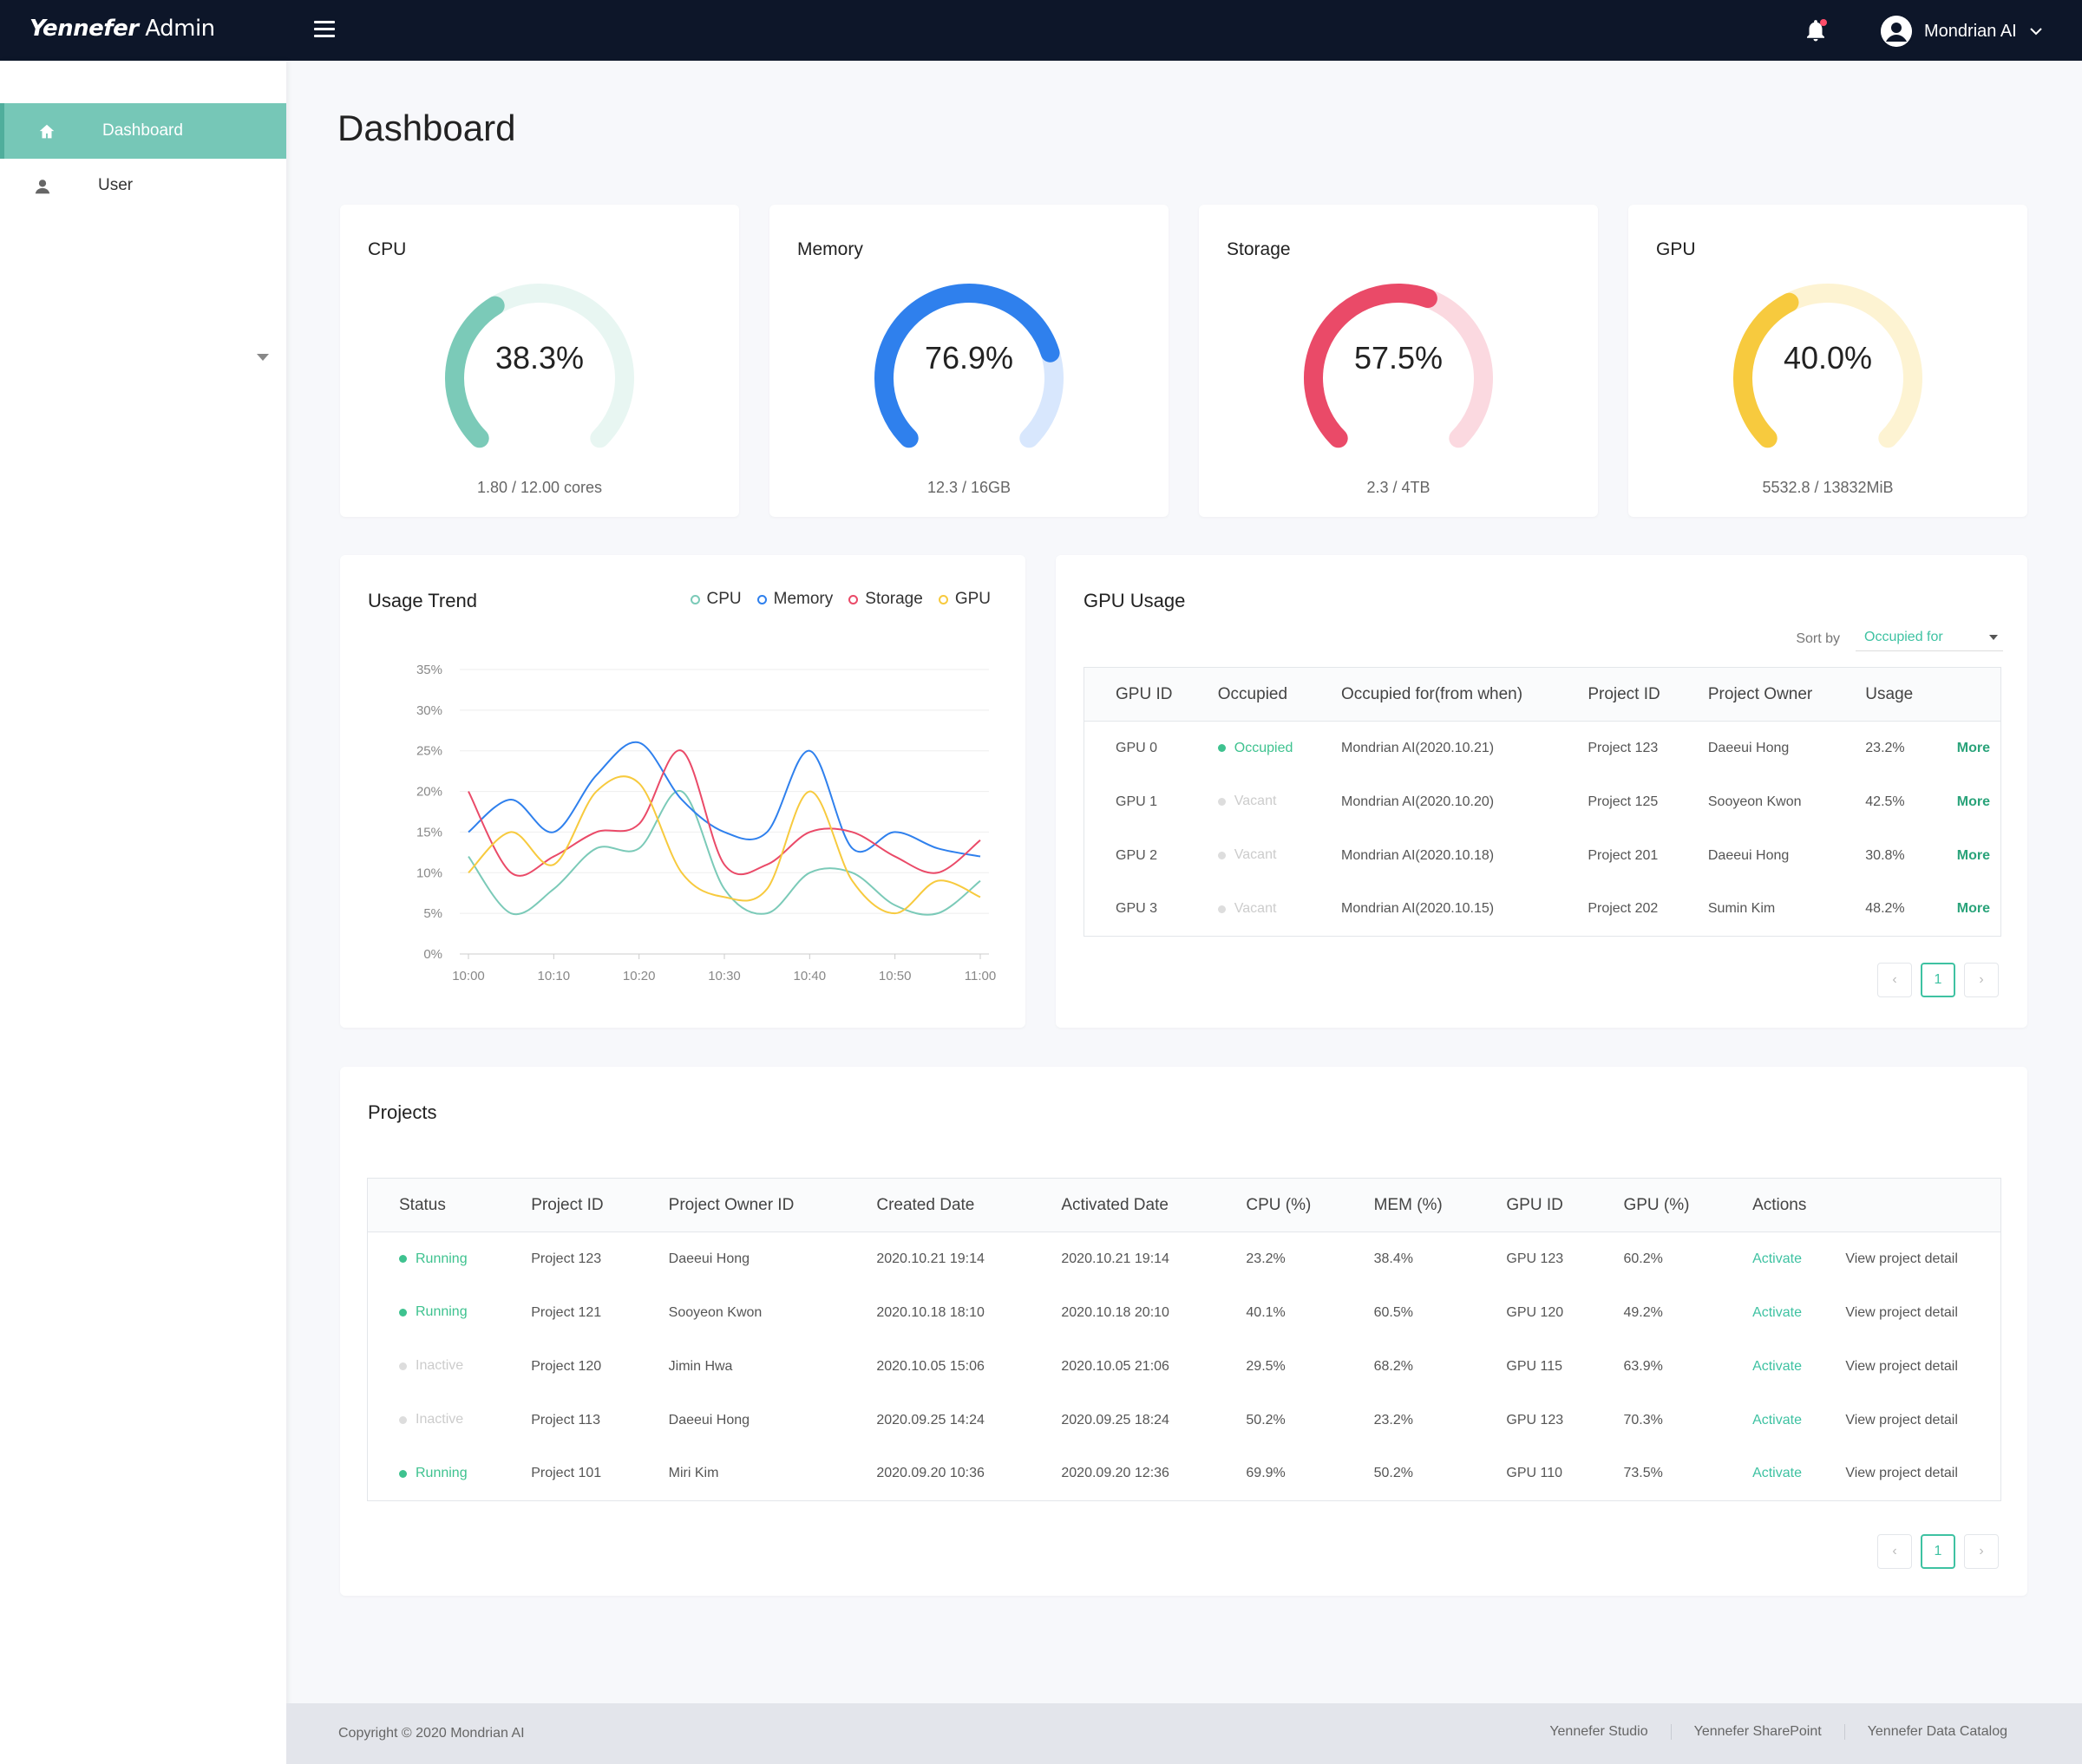 Image resolution: width=2082 pixels, height=1764 pixels. I want to click on legend-item-cpu: CPU, so click(716, 599).